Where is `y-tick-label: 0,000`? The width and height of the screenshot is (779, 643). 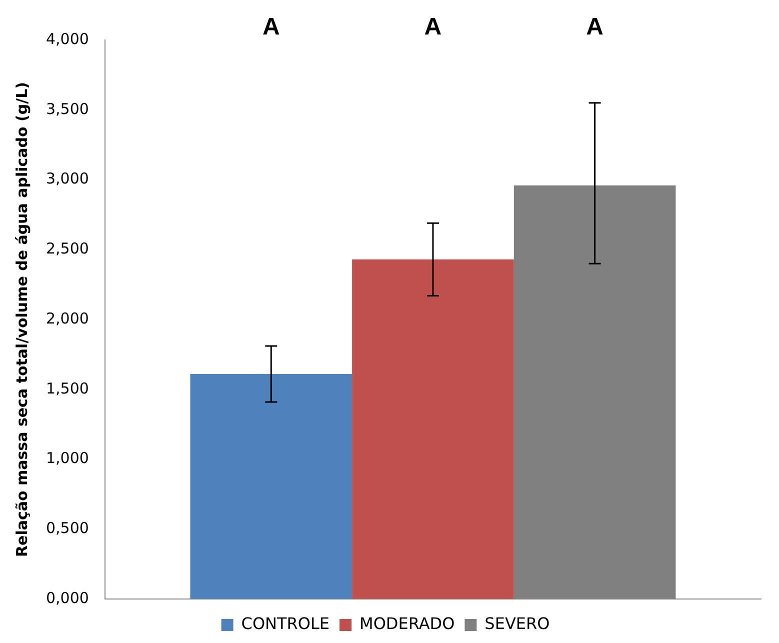
y-tick-label: 0,000 is located at coordinates (67, 597).